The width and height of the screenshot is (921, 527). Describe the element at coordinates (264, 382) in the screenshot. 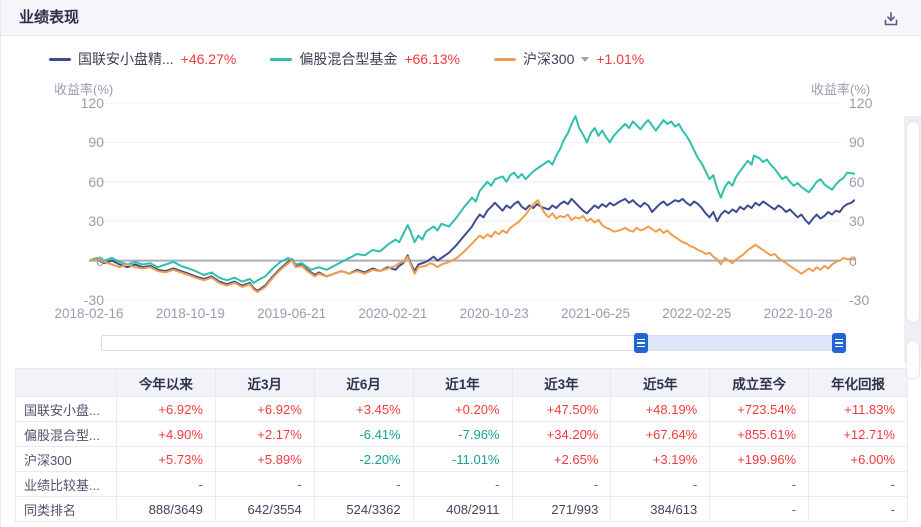

I see `column-header: 近3月` at that location.